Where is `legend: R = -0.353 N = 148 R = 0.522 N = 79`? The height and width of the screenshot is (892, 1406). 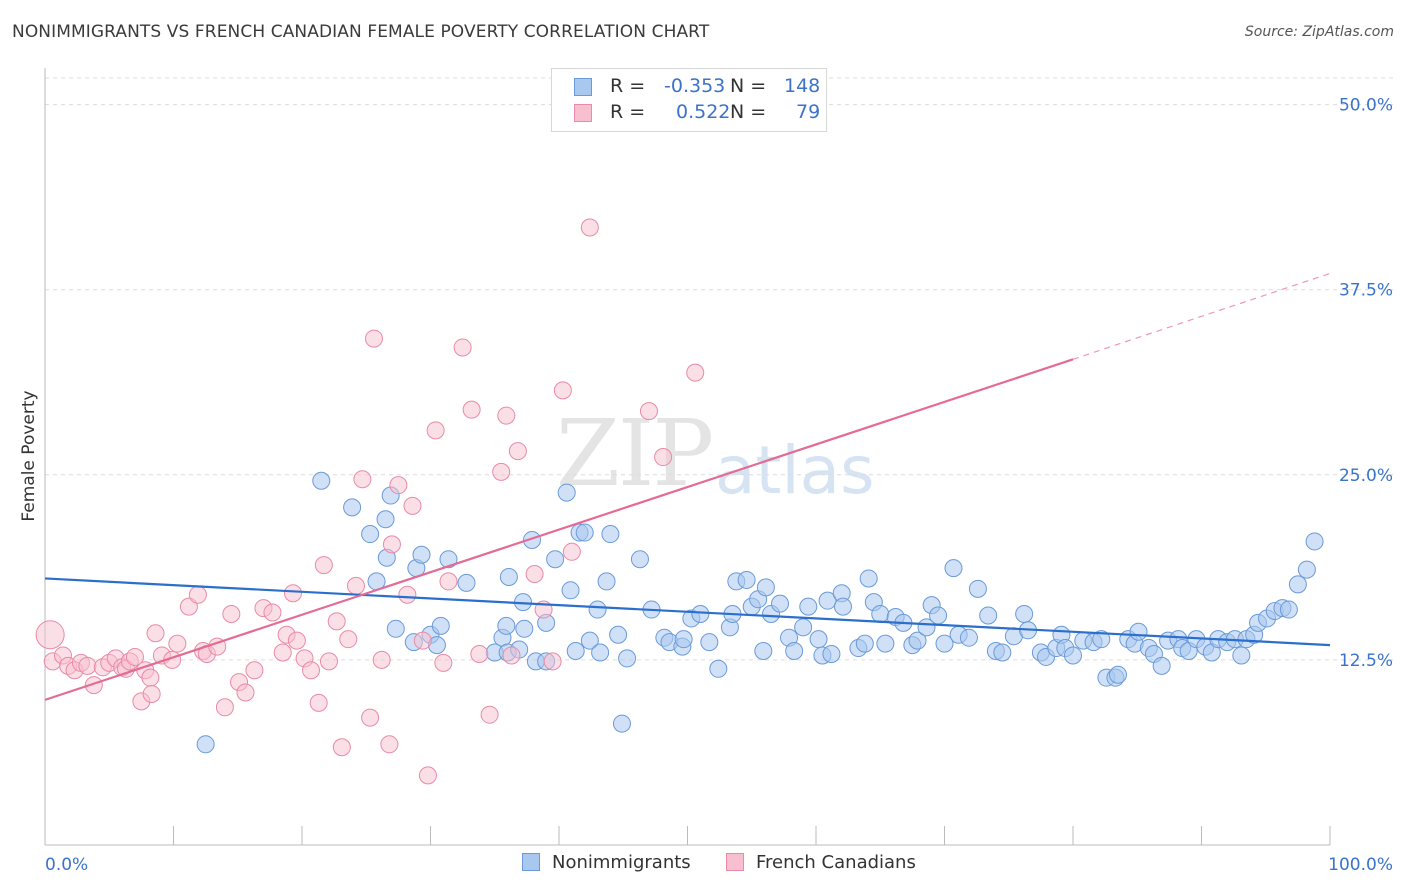
legend: R = -0.353 N = 148 R = 0.522 N = 79 is located at coordinates (689, 100).